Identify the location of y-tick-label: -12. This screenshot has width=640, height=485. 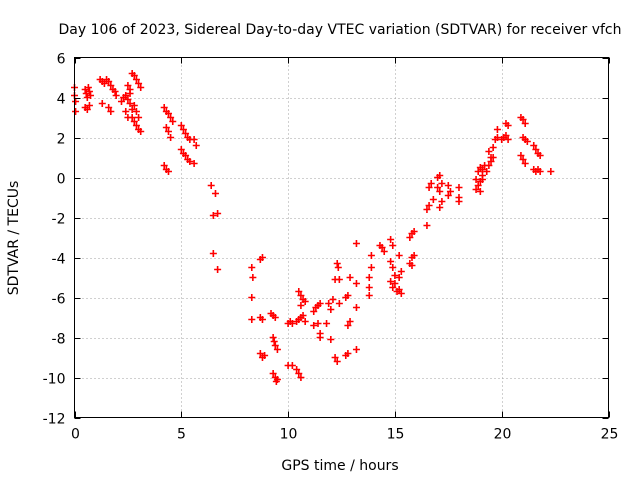
(54, 420).